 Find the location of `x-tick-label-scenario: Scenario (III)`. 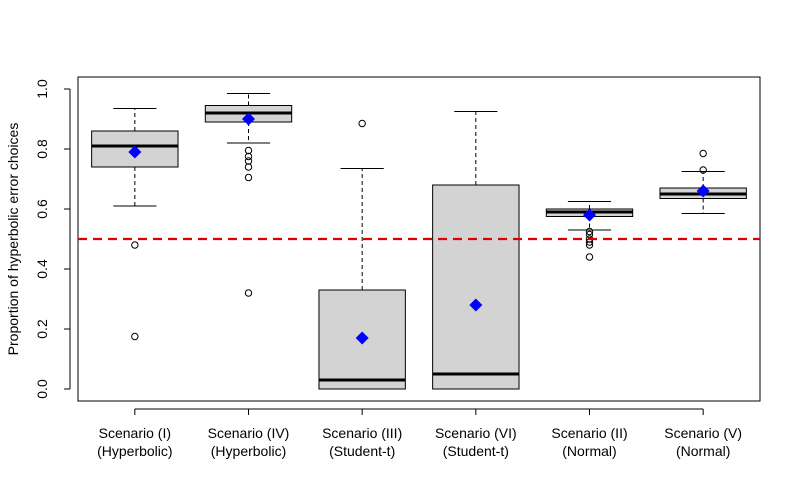

x-tick-label-scenario: Scenario (III) is located at coordinates (362, 433).